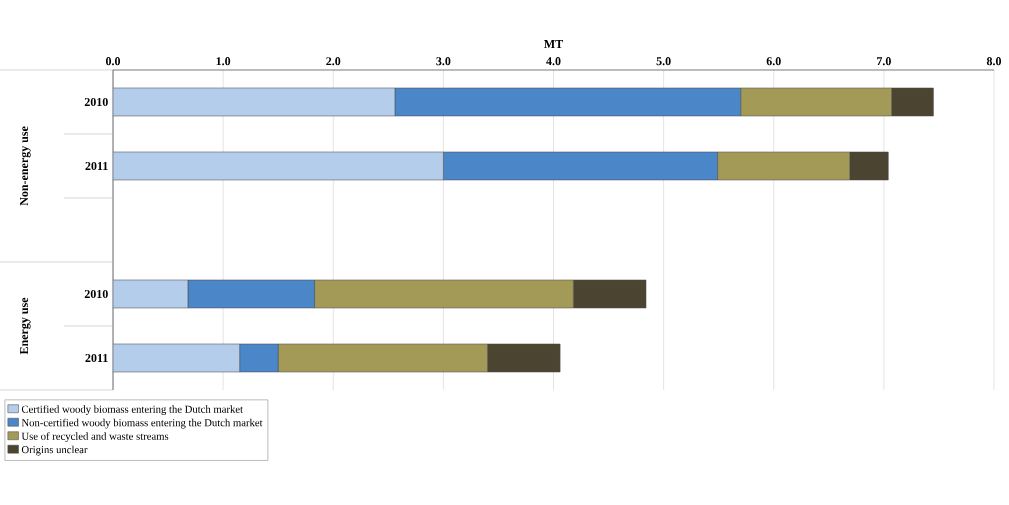  Describe the element at coordinates (333, 61) in the screenshot. I see `x-tick-label: 2.0` at that location.